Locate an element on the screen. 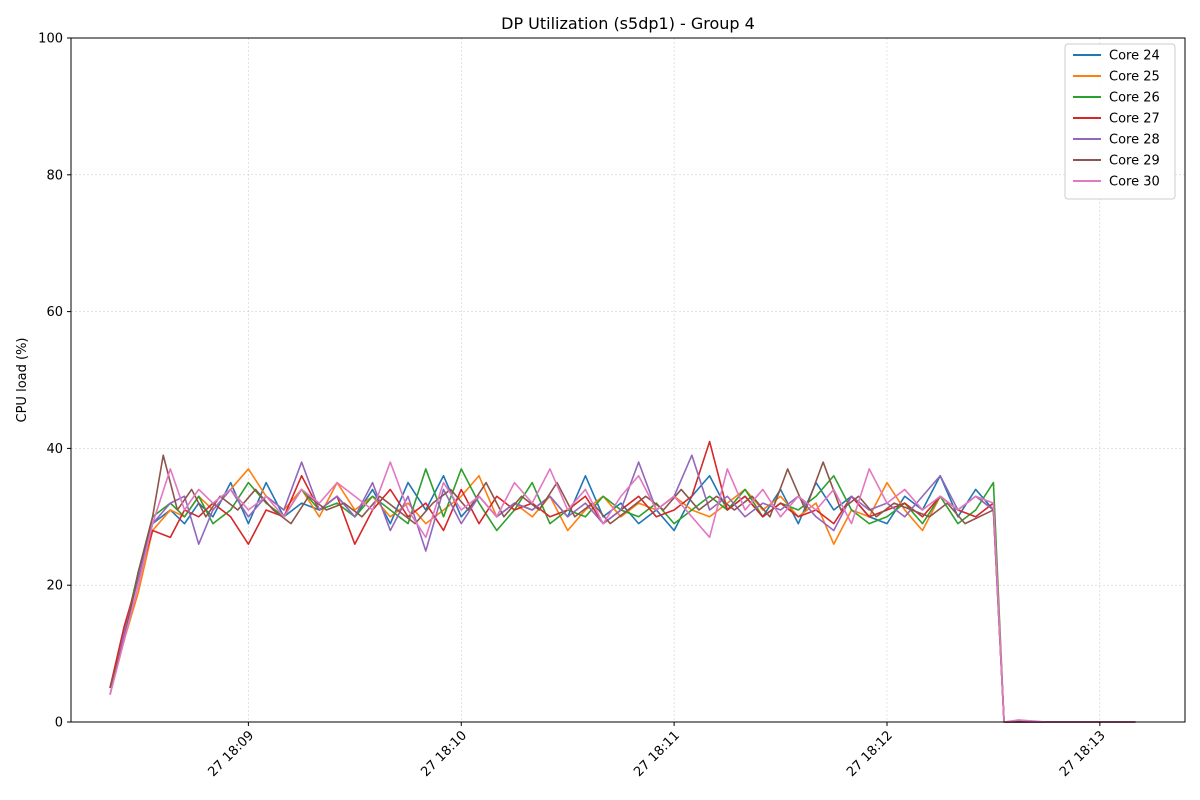 The image size is (1200, 800). legend-label: Core 25 is located at coordinates (1134, 77).